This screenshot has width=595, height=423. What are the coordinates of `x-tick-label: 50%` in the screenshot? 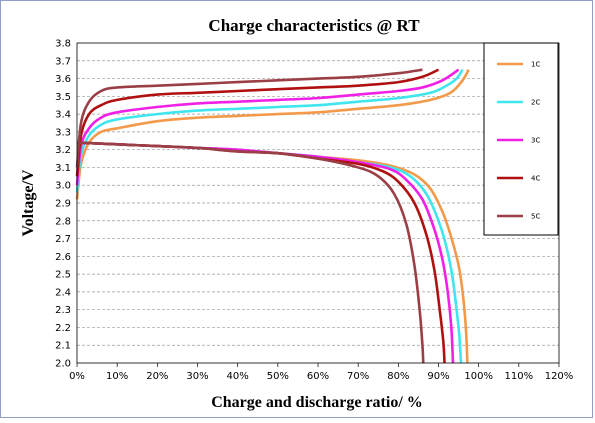 It's located at (278, 376).